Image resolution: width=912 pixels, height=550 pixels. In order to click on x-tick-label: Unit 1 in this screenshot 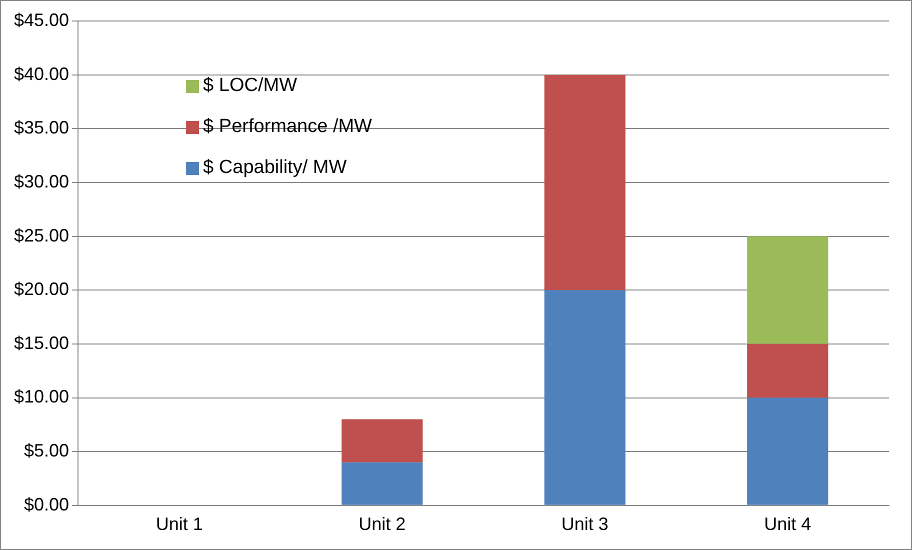, I will do `click(179, 524)`.